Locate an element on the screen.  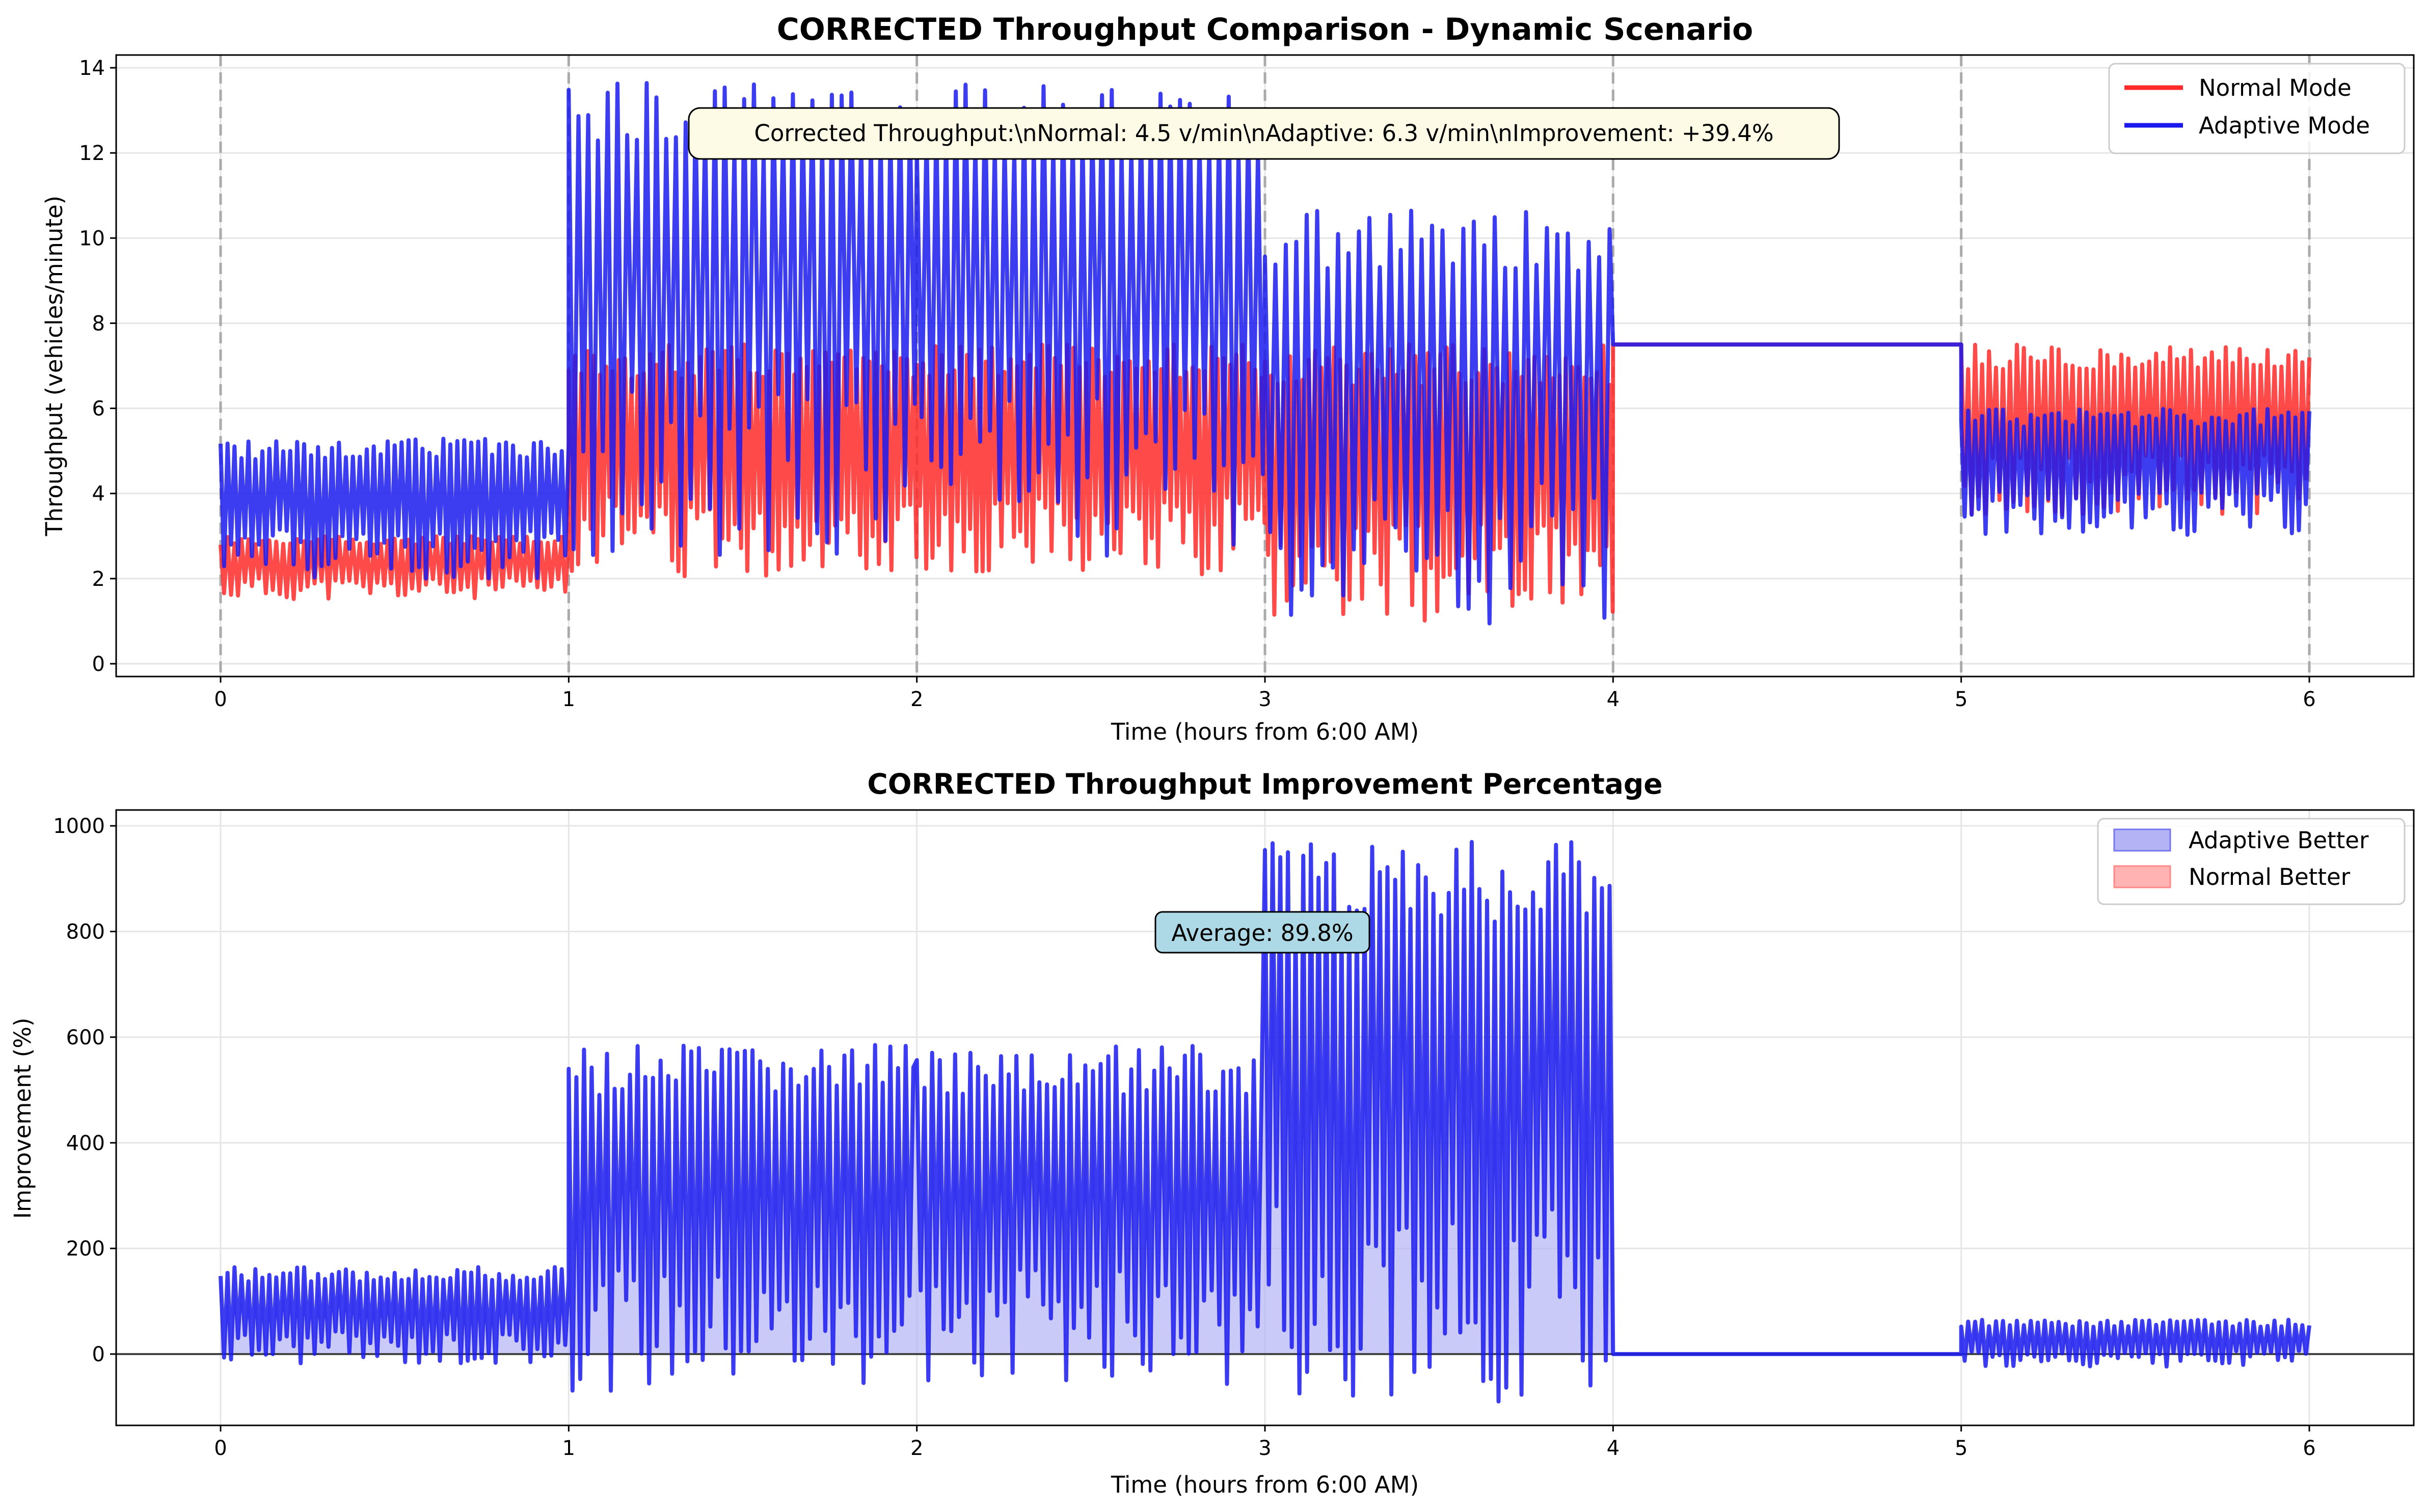
y-tick-label: 12 is located at coordinates (92, 153).